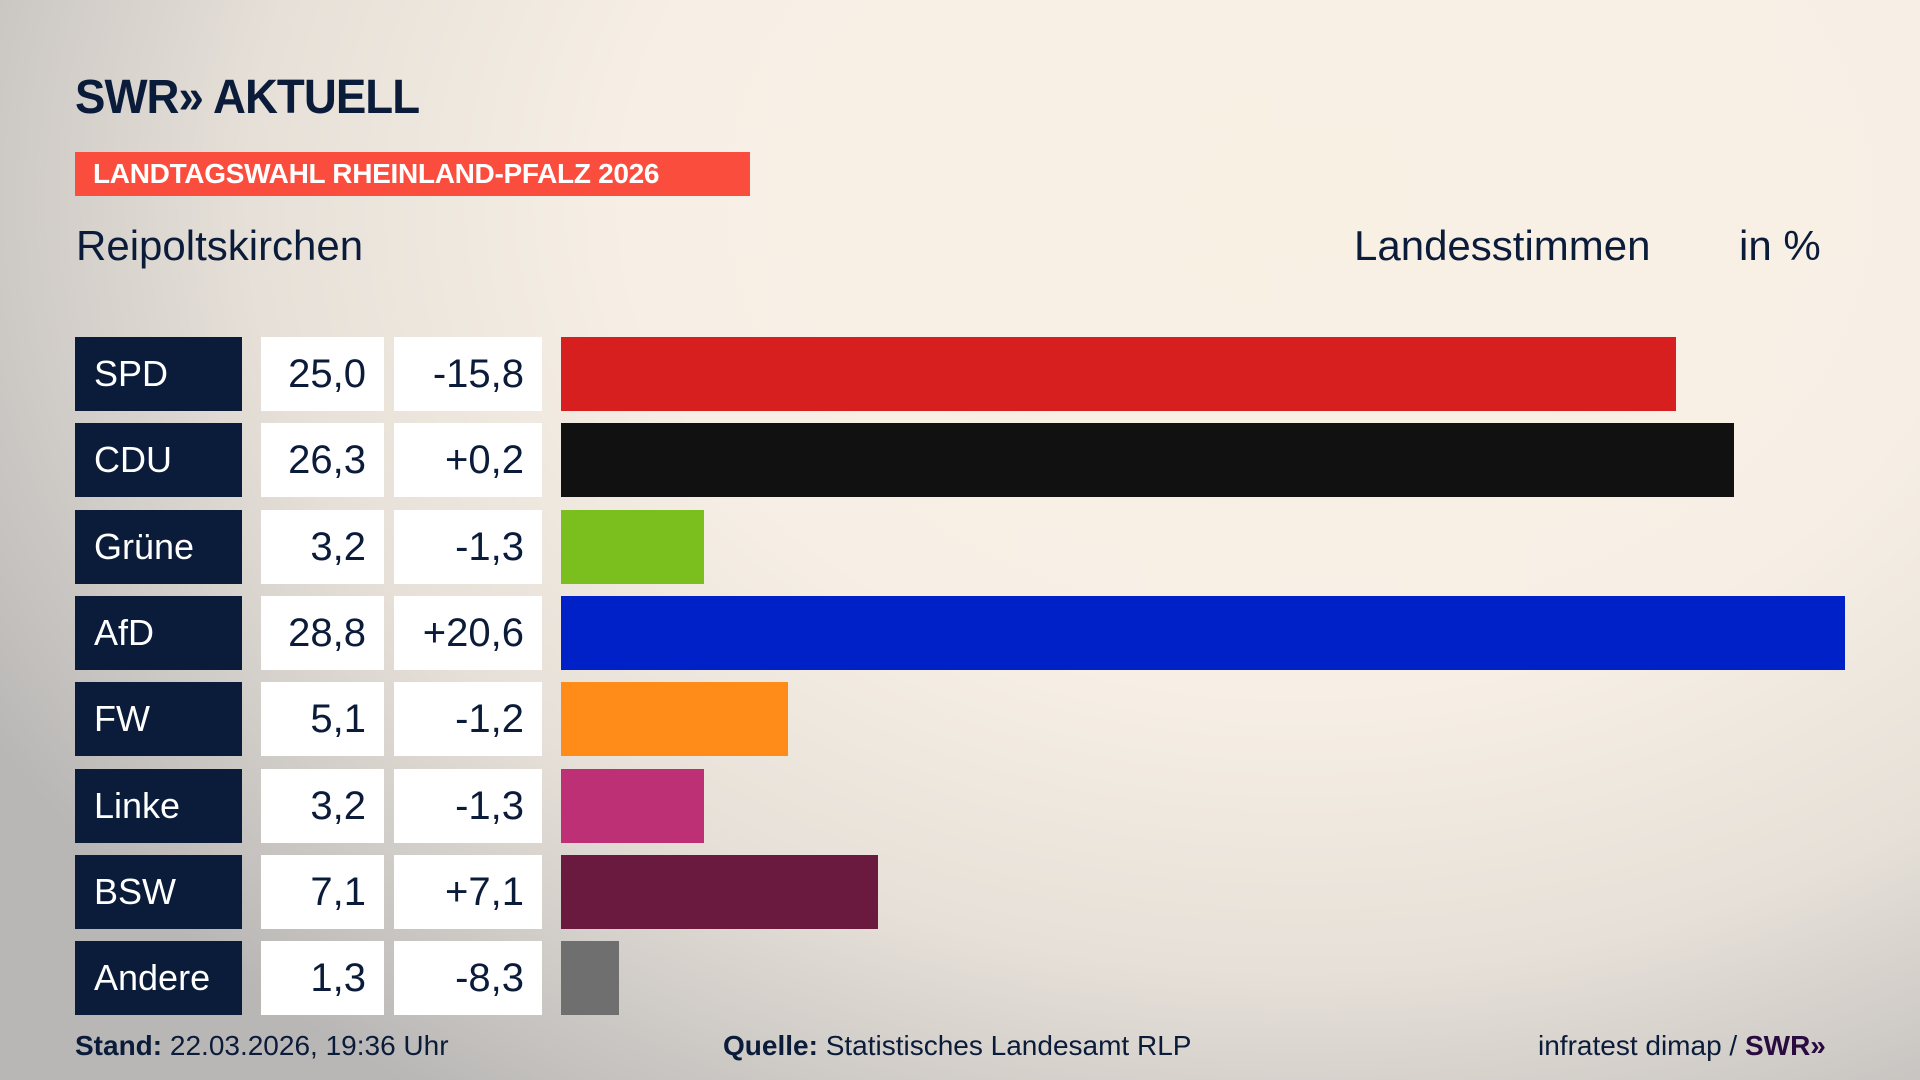 Image resolution: width=1920 pixels, height=1080 pixels. Describe the element at coordinates (1203, 632) in the screenshot. I see `bar-afd` at that location.